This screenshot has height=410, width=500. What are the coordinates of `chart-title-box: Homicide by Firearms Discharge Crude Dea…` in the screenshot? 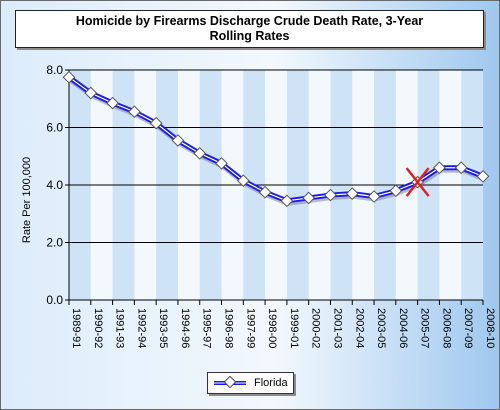 It's located at (249, 29).